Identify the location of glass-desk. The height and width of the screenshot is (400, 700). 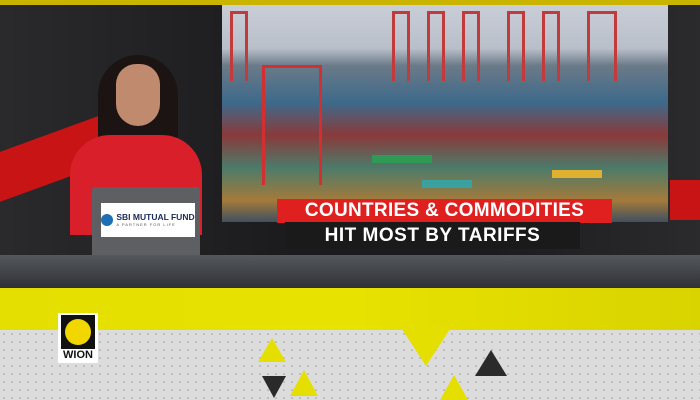
(350, 272).